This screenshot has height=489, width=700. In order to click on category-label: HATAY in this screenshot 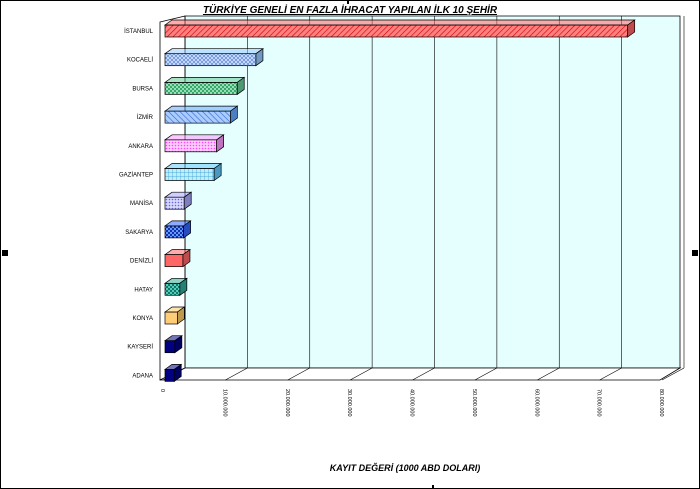, I will do `click(143, 290)`.